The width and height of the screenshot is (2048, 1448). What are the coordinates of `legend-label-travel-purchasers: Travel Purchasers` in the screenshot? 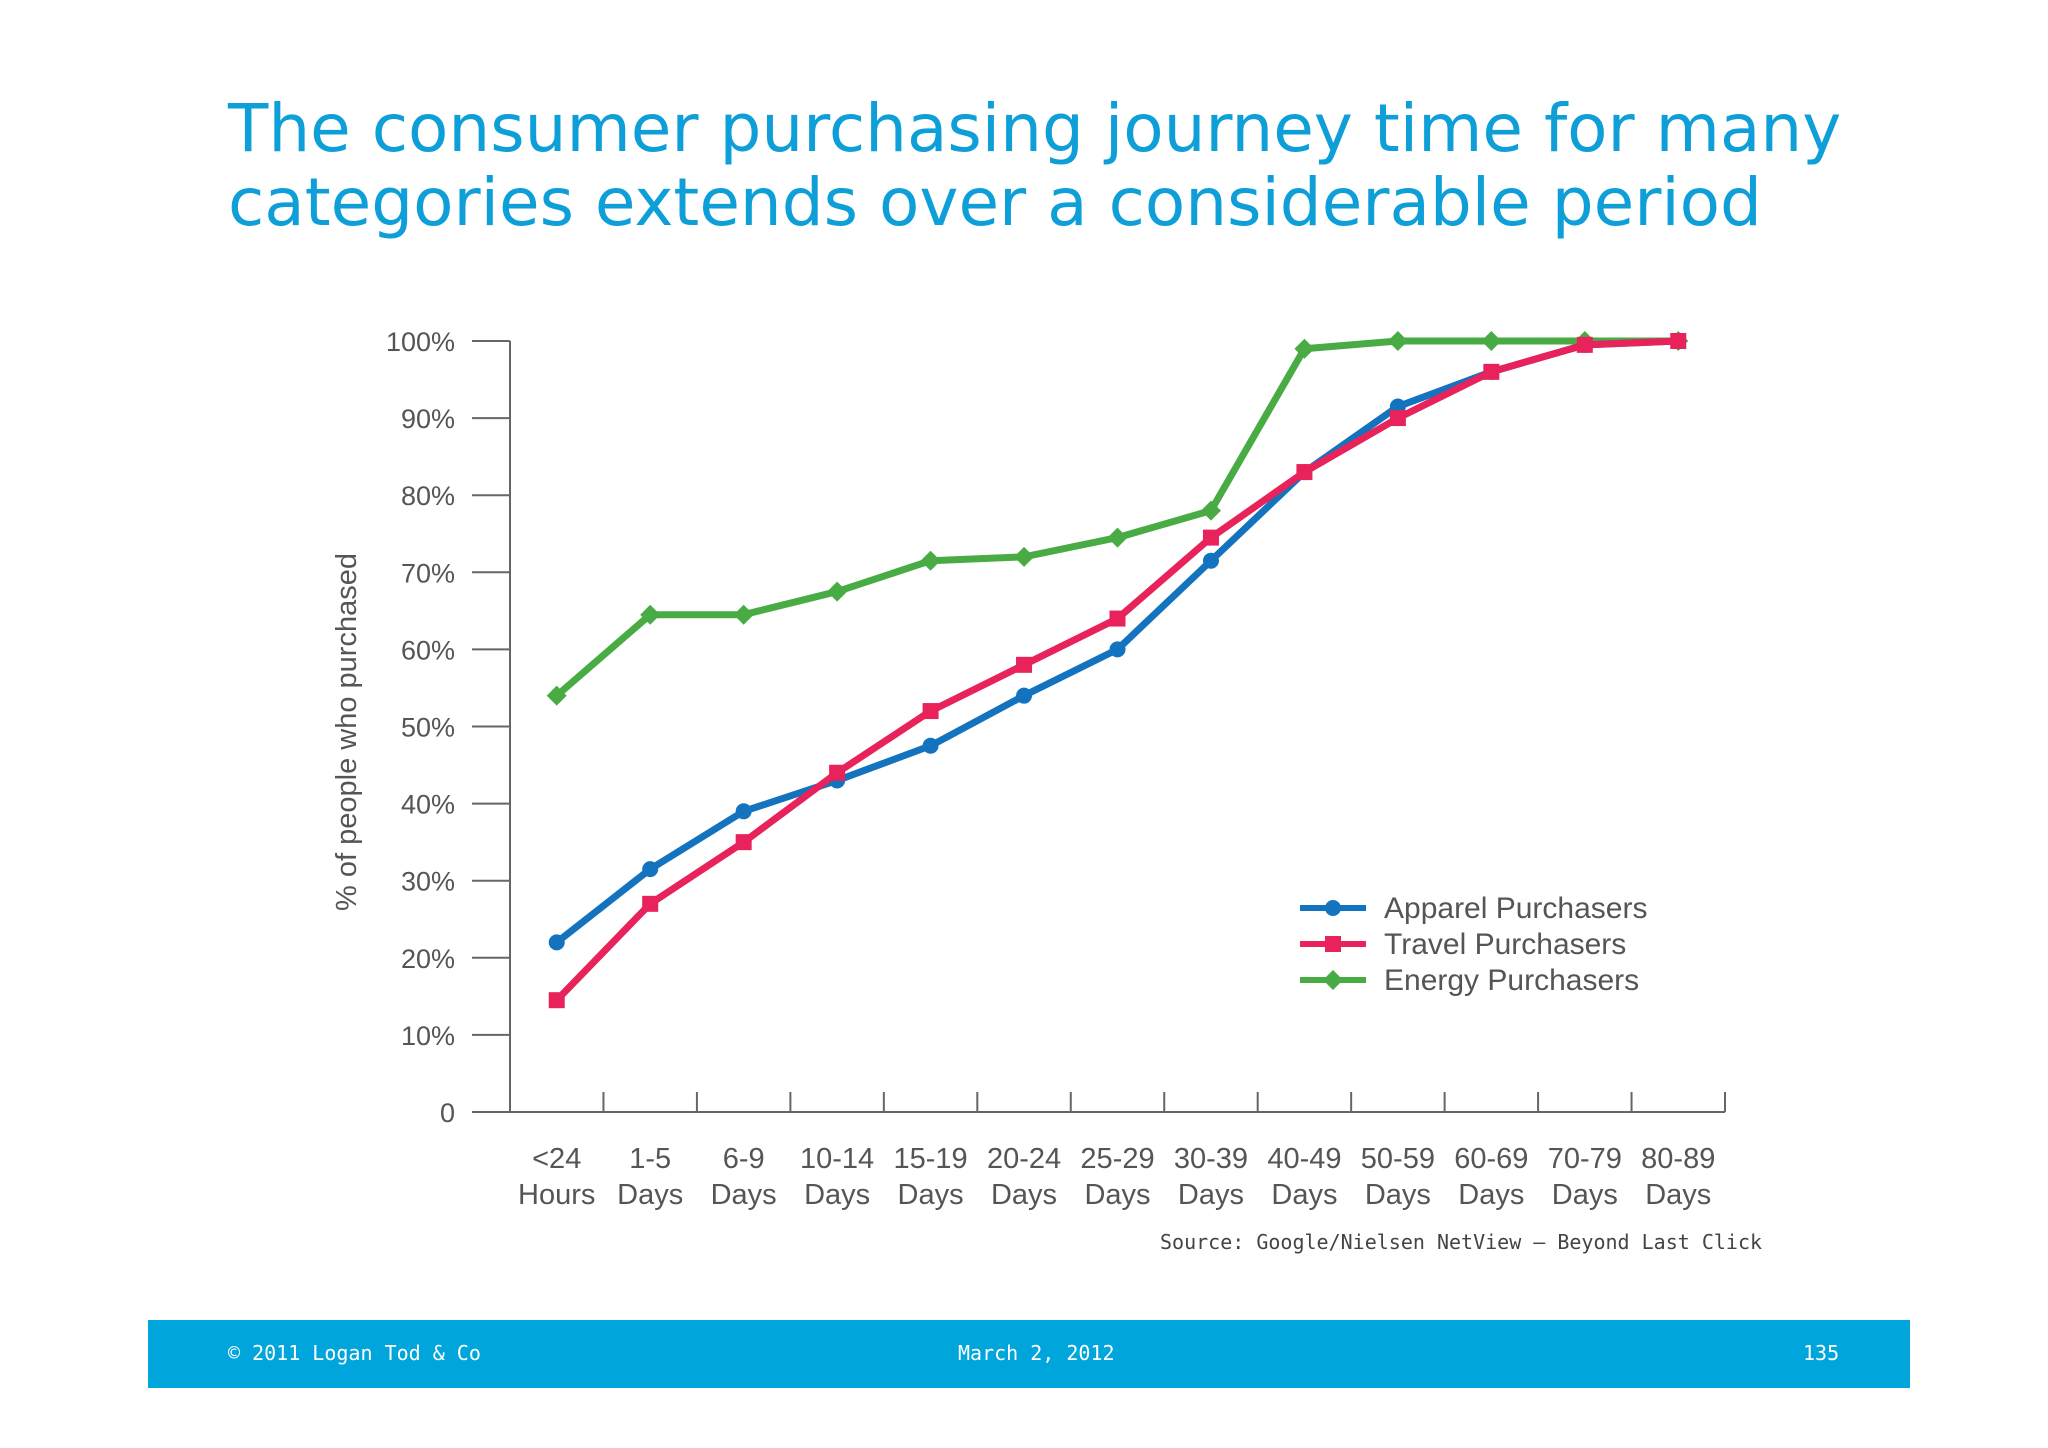 It's located at (1505, 944).